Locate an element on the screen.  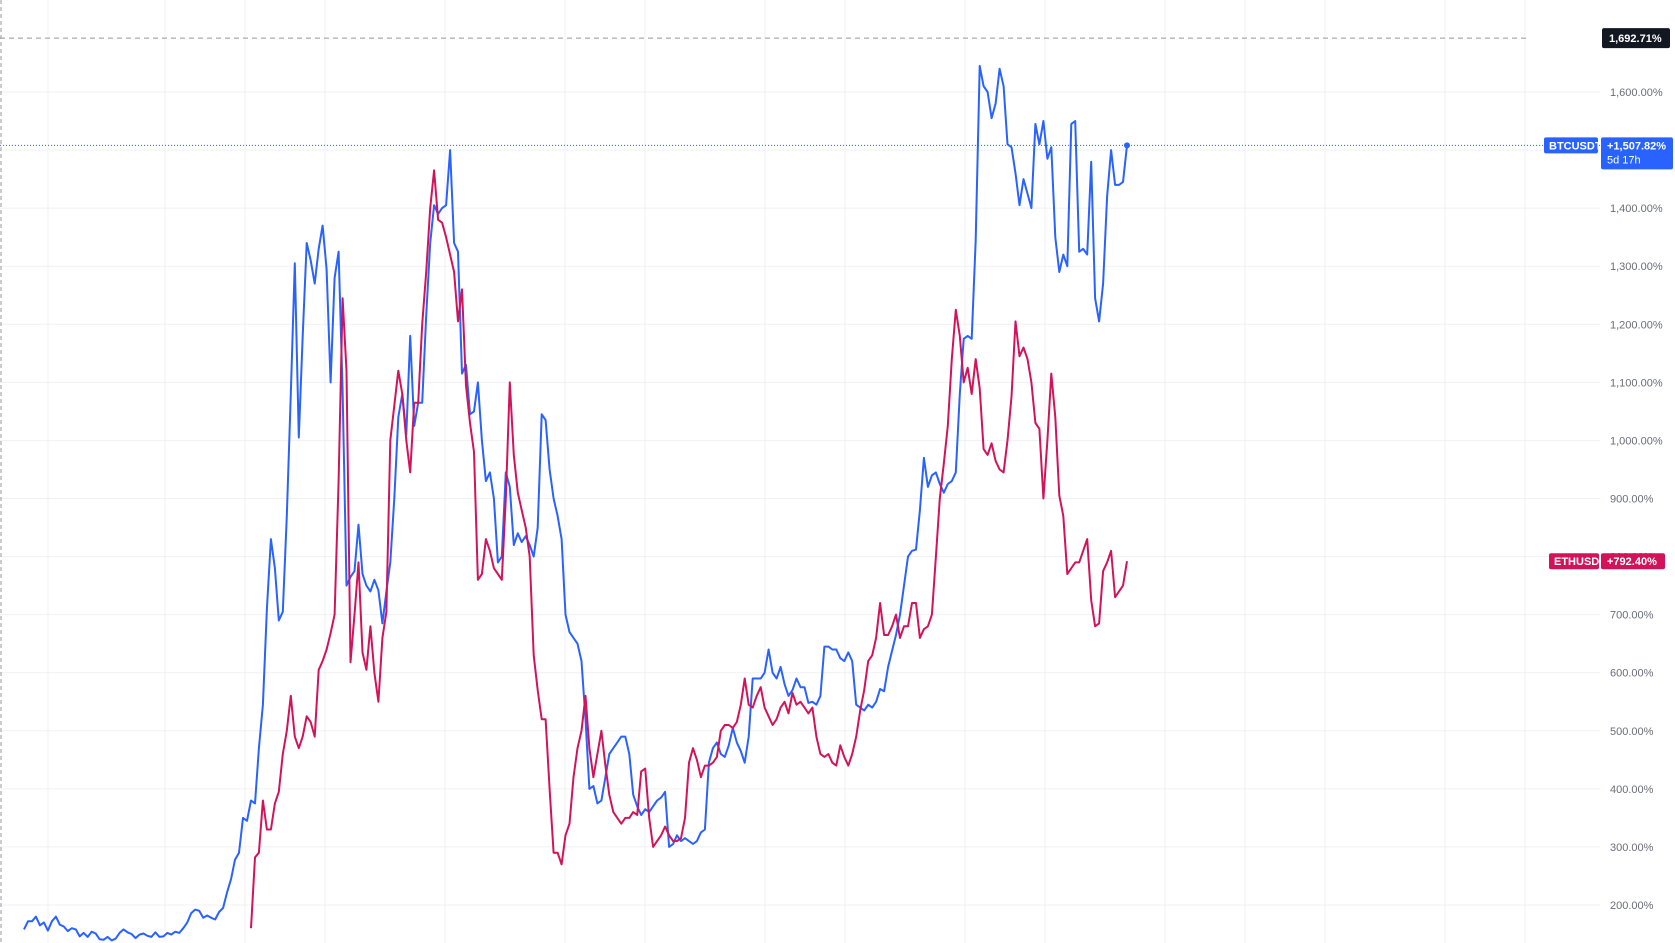
y-tick-label: 200.00% is located at coordinates (1632, 906).